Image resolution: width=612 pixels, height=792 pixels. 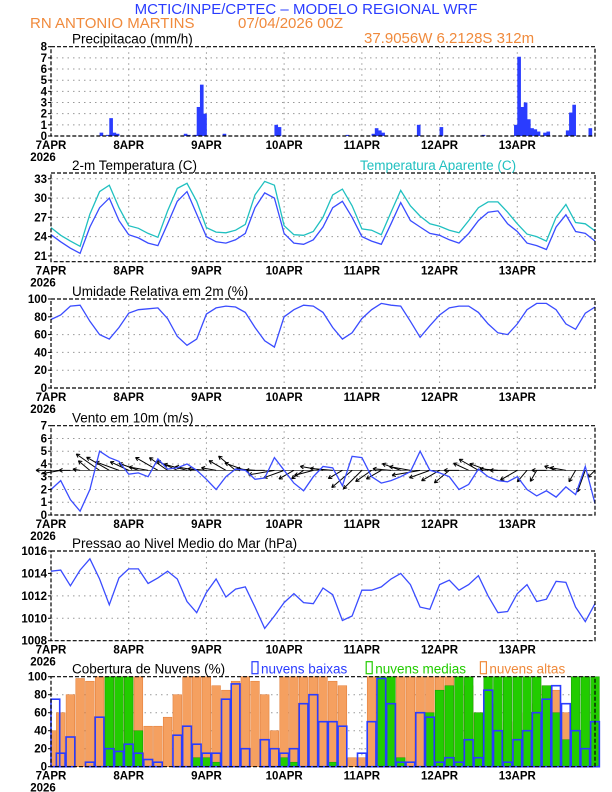 I want to click on panel-title: 2-m Temperatura (C), so click(x=134, y=165).